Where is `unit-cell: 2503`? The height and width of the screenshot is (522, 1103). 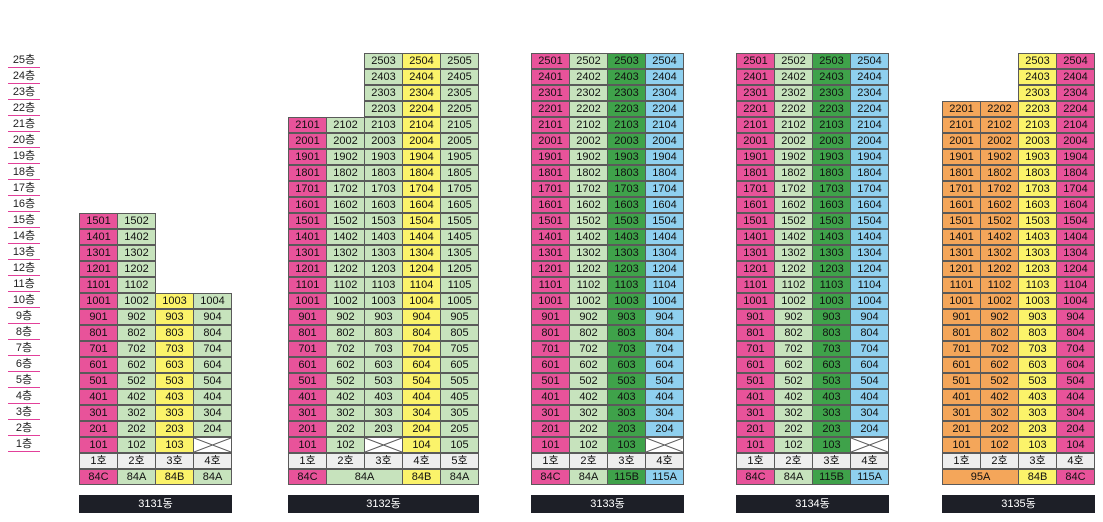 unit-cell: 2503 is located at coordinates (383, 61).